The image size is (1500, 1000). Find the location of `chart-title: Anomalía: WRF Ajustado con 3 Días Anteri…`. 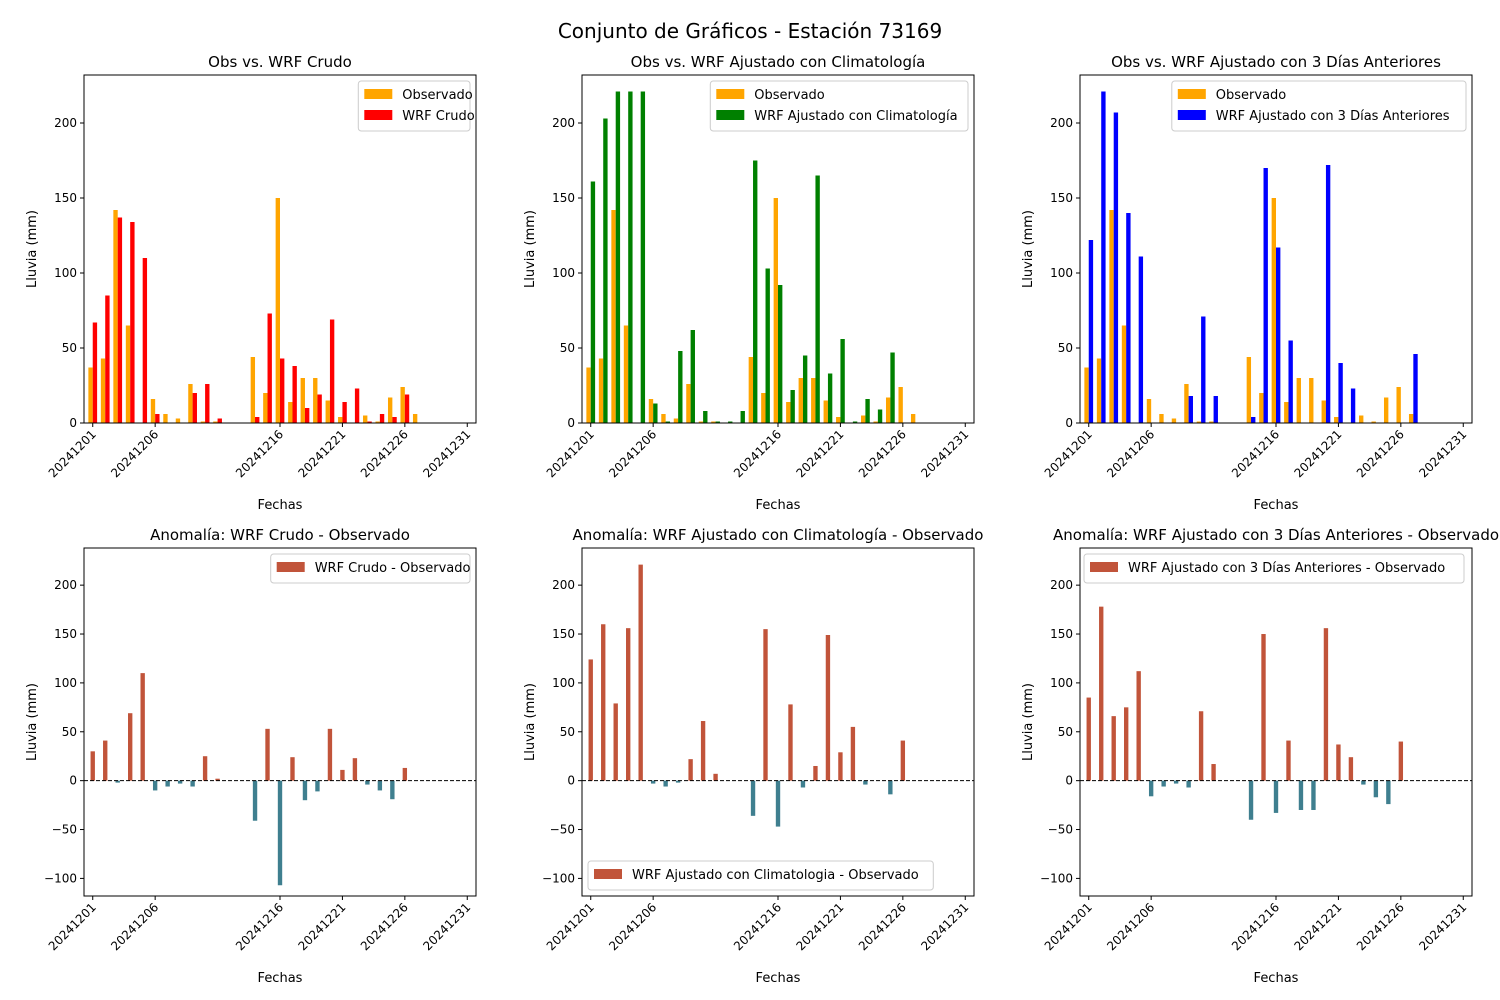

chart-title: Anomalía: WRF Ajustado con 3 Días Anteri… is located at coordinates (1276, 535).